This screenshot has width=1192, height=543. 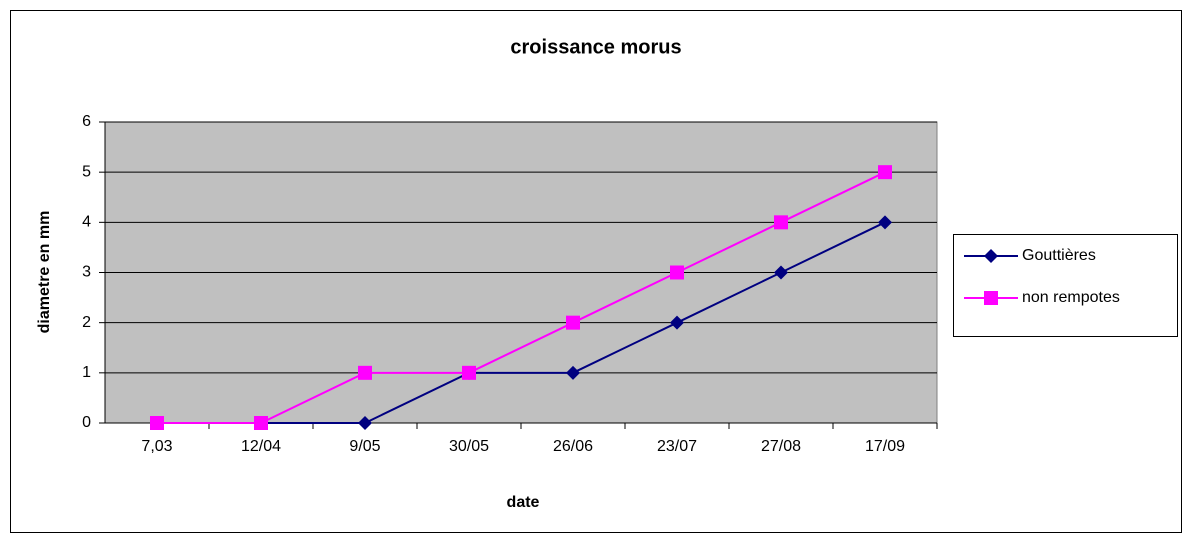 What do you see at coordinates (573, 446) in the screenshot?
I see `x-tick-label: 26/06` at bounding box center [573, 446].